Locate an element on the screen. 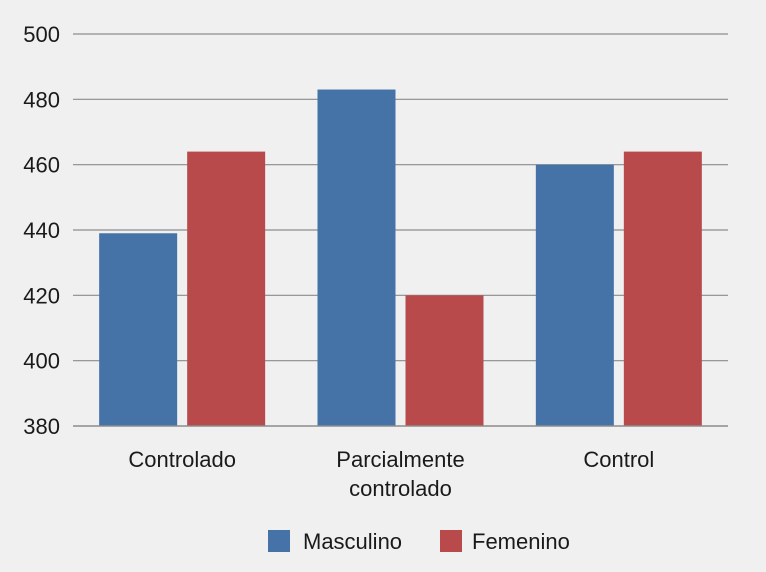  x-category-label-line: Control is located at coordinates (618, 459).